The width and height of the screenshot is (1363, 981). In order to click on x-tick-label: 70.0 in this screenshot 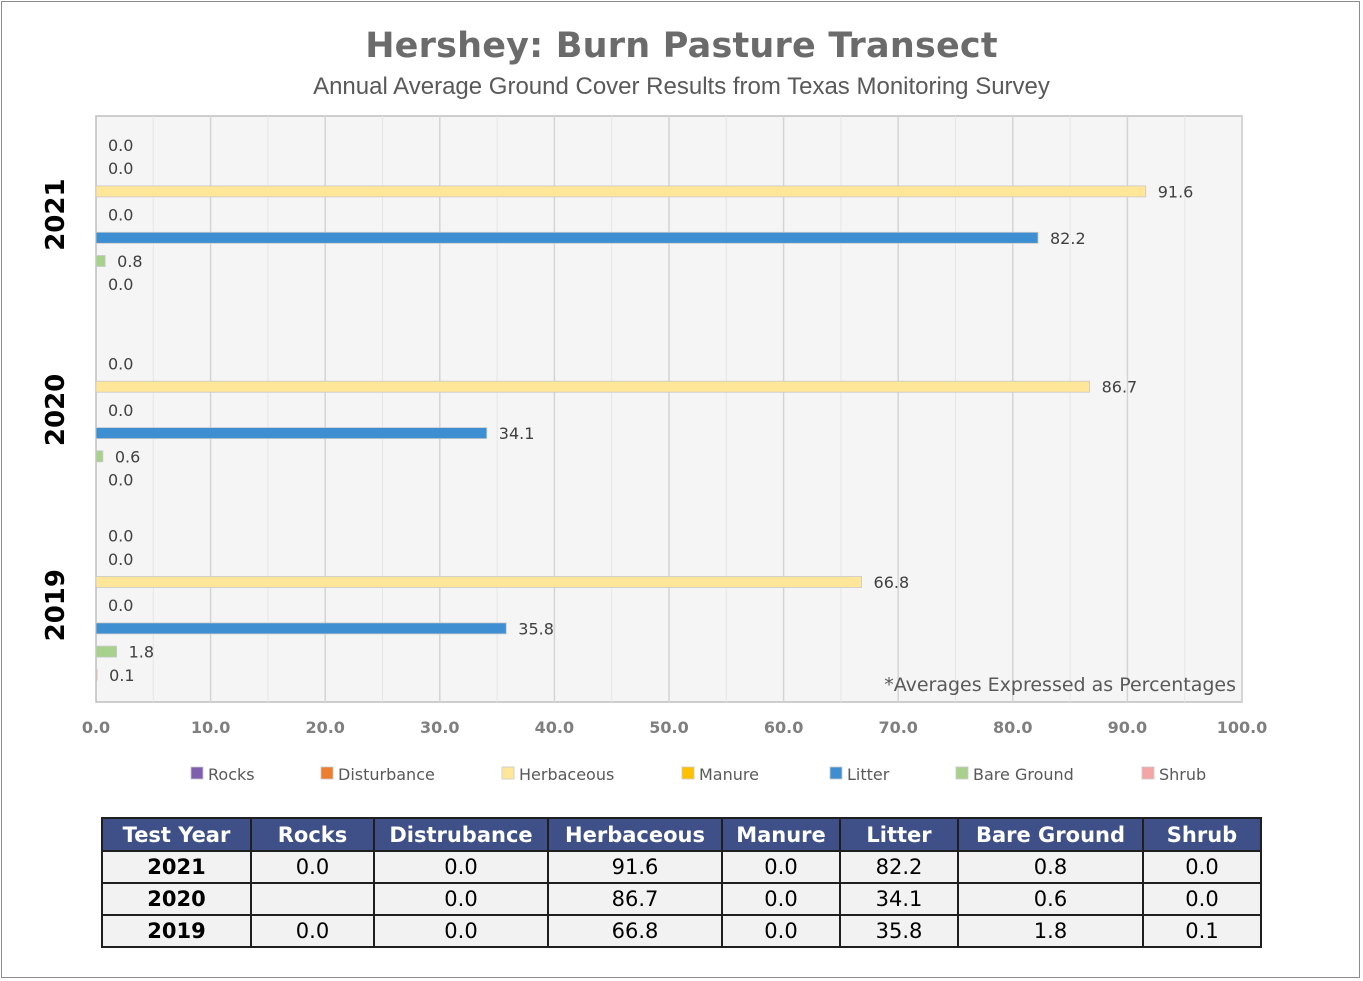, I will do `click(897, 727)`.